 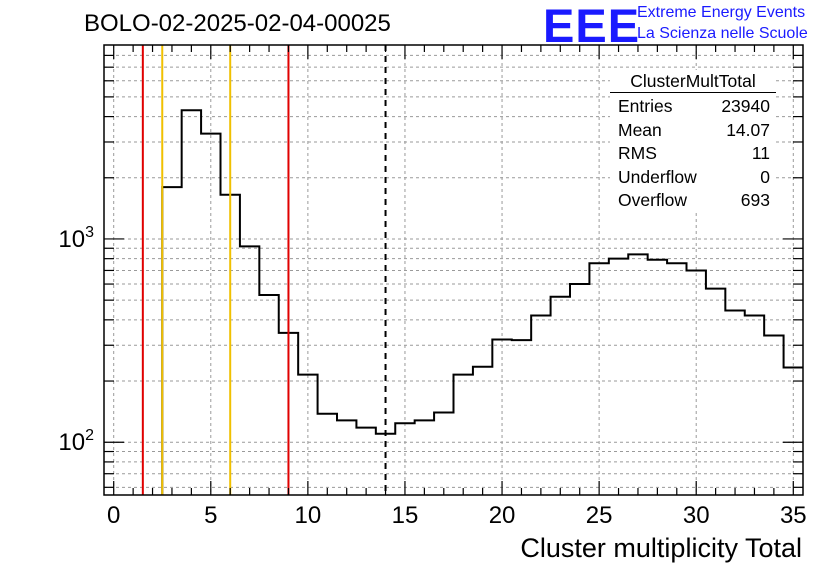 I want to click on stats-label: Mean, so click(x=640, y=129).